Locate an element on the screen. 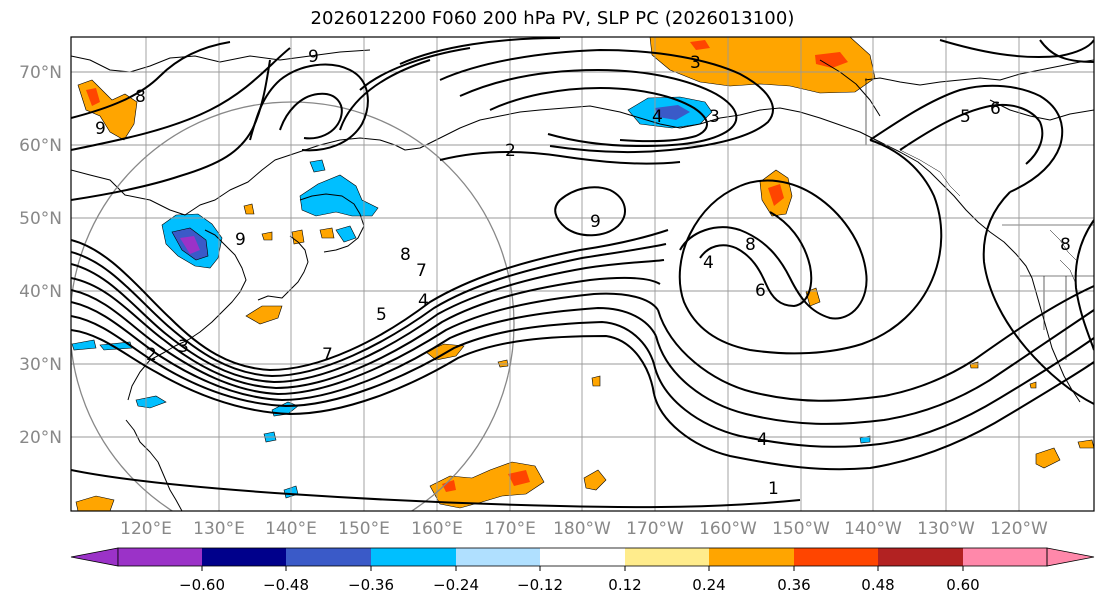 The width and height of the screenshot is (1105, 604). colorbar-frame is located at coordinates (582, 557).